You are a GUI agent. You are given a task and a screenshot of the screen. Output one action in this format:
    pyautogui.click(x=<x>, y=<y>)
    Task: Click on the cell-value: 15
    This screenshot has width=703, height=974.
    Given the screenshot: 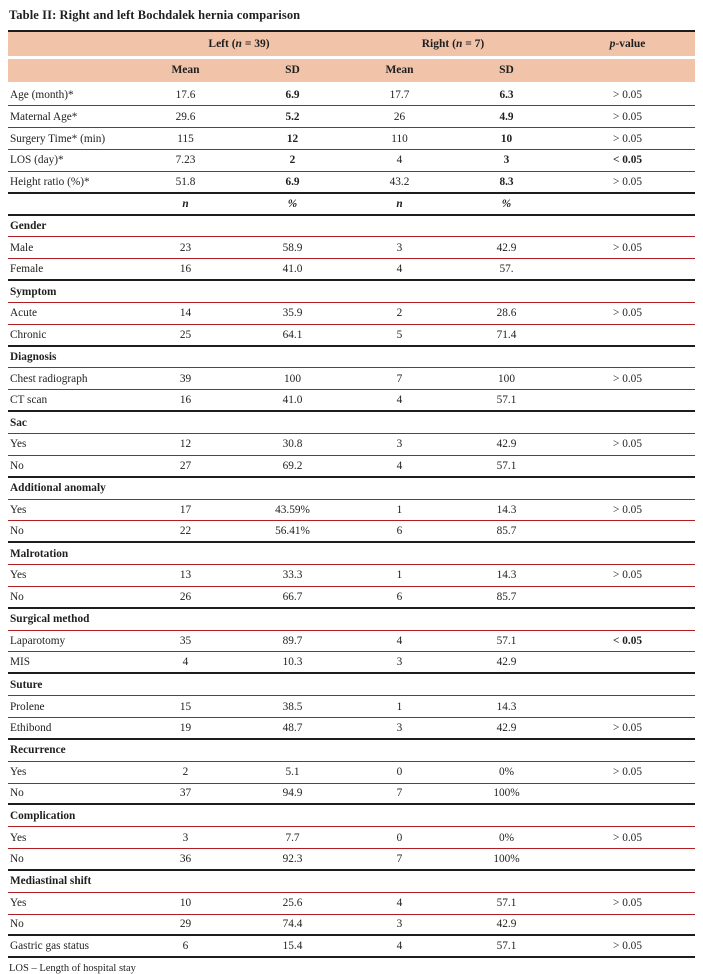 What is the action you would take?
    pyautogui.click(x=185, y=706)
    